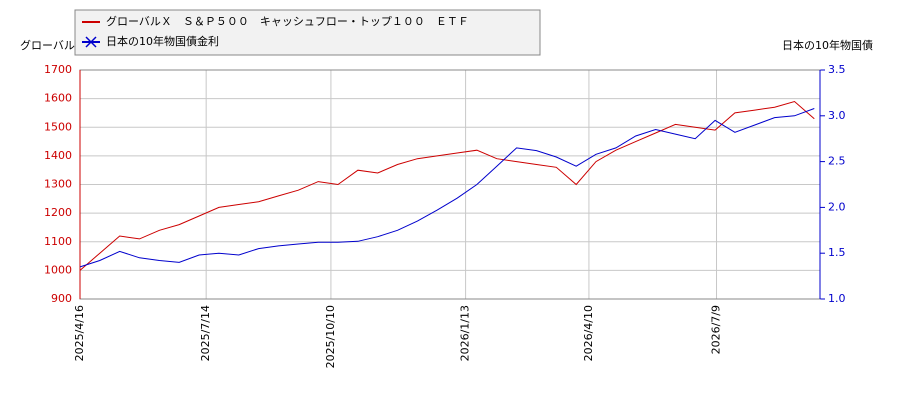 This screenshot has width=900, height=404. What do you see at coordinates (91, 42) in the screenshot?
I see `legend-marker` at bounding box center [91, 42].